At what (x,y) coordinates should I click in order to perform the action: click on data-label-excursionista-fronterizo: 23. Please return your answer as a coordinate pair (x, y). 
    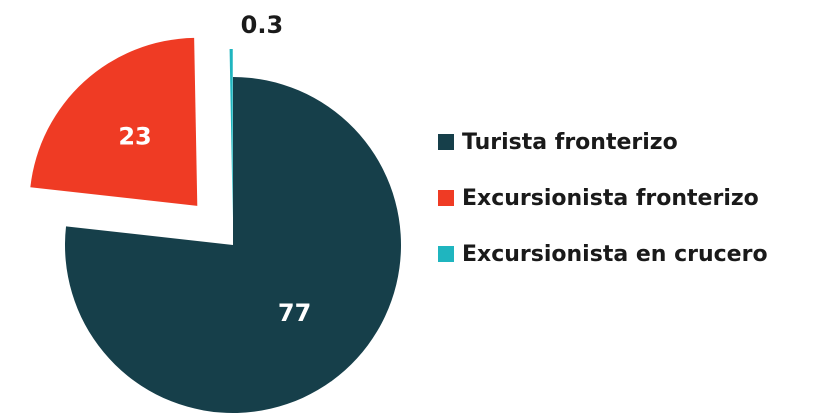
    Looking at the image, I should click on (134, 137).